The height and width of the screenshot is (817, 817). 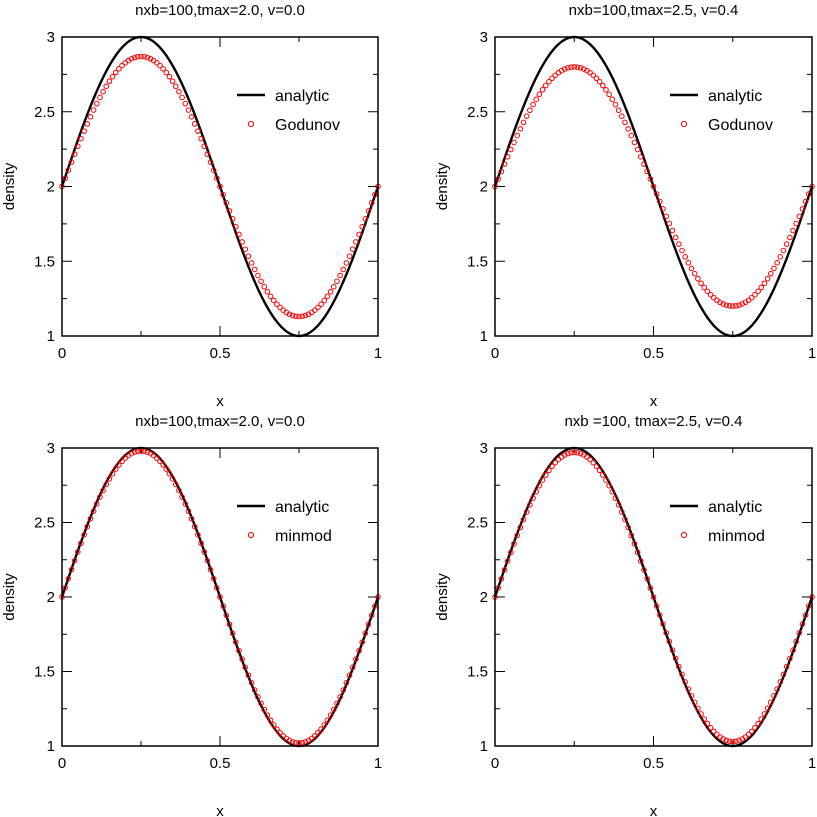 I want to click on chart-title: nxb=100,tmax=2.5, v=0.4, so click(x=654, y=10).